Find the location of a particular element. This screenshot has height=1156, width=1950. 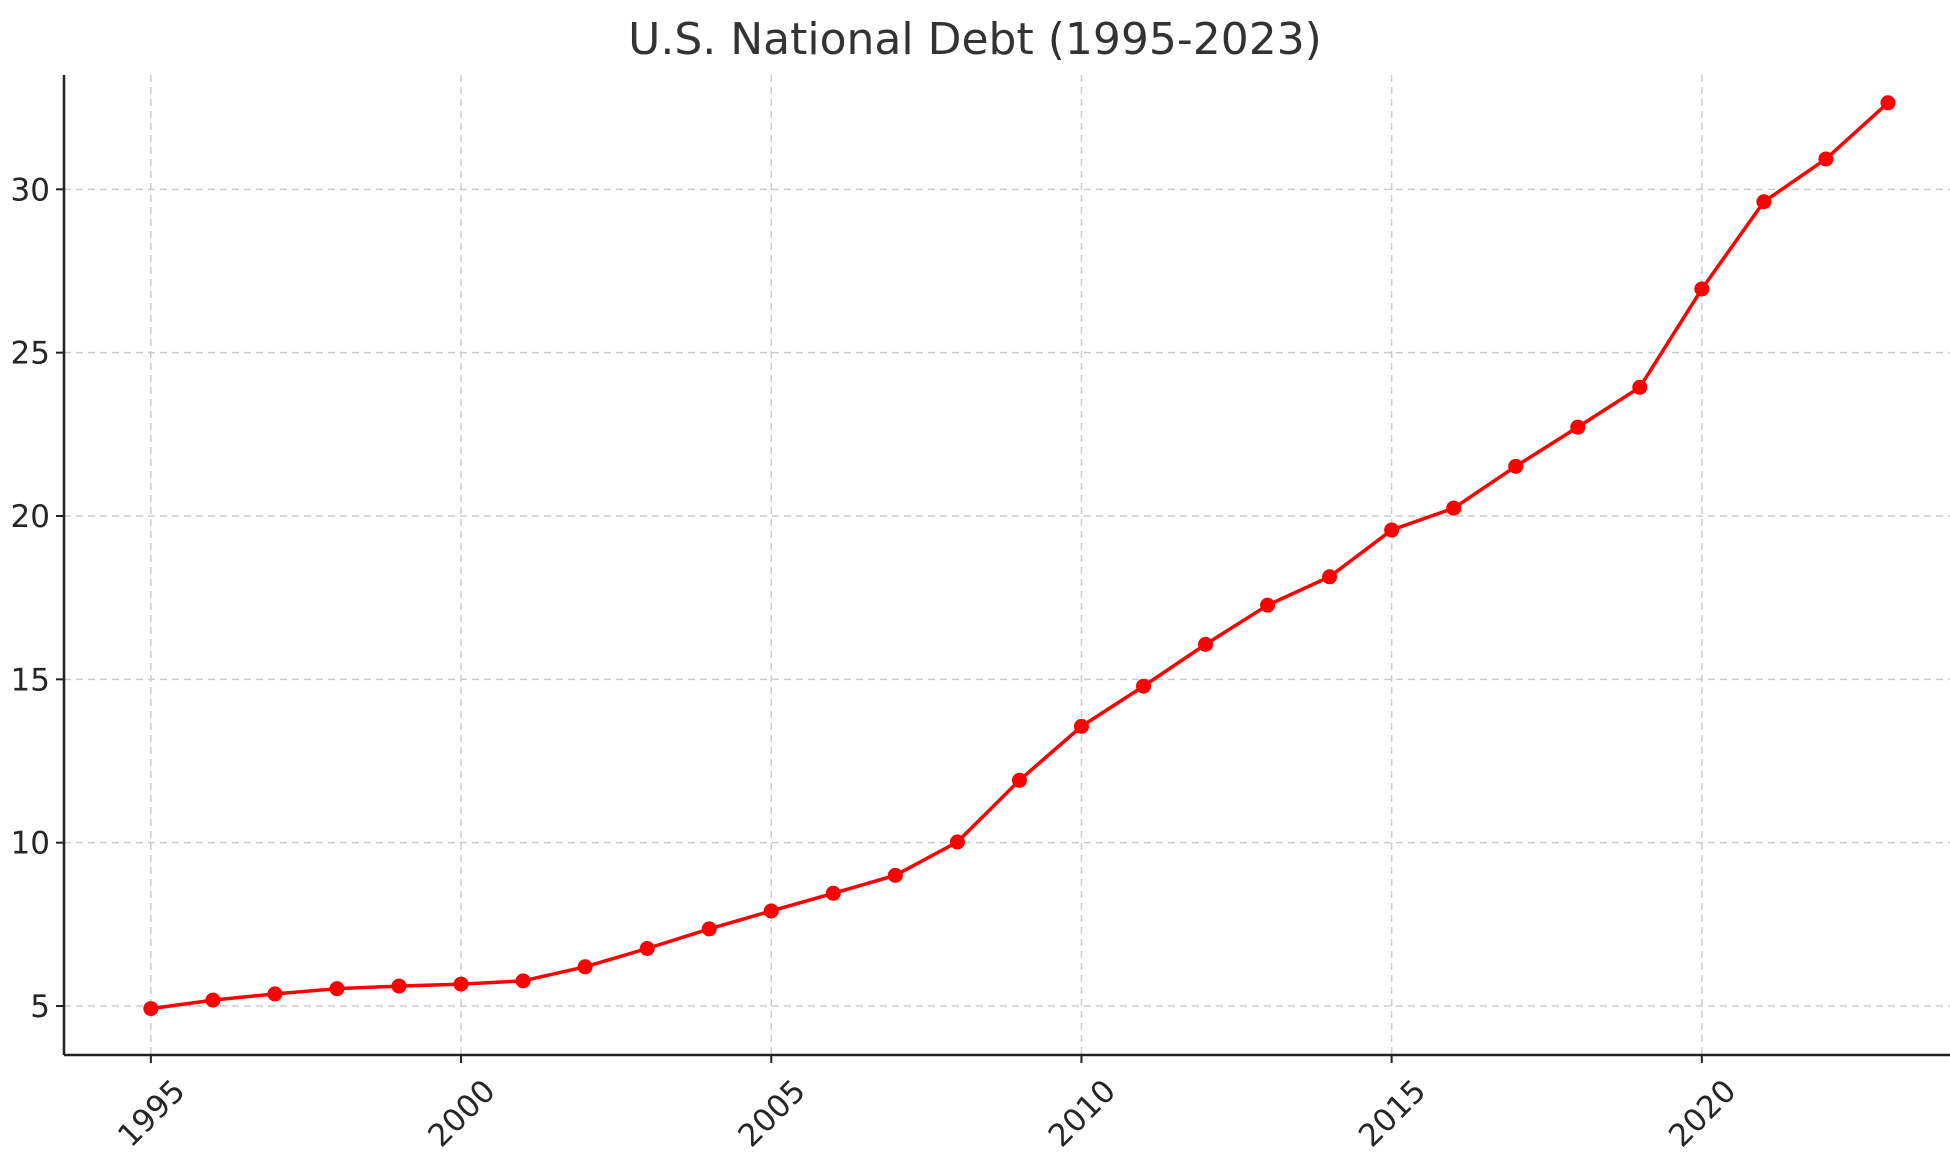

x-tick-label: 2020 is located at coordinates (1702, 1113).